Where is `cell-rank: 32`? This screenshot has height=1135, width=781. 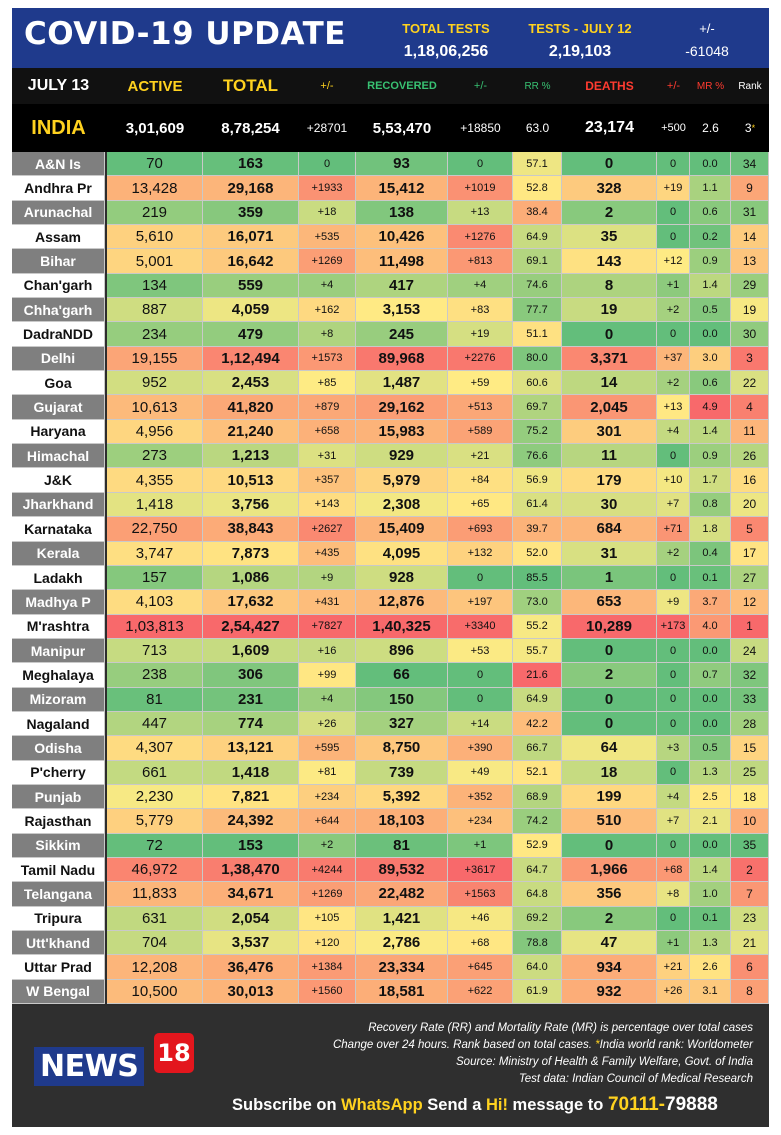
cell-rank: 32 is located at coordinates (750, 675).